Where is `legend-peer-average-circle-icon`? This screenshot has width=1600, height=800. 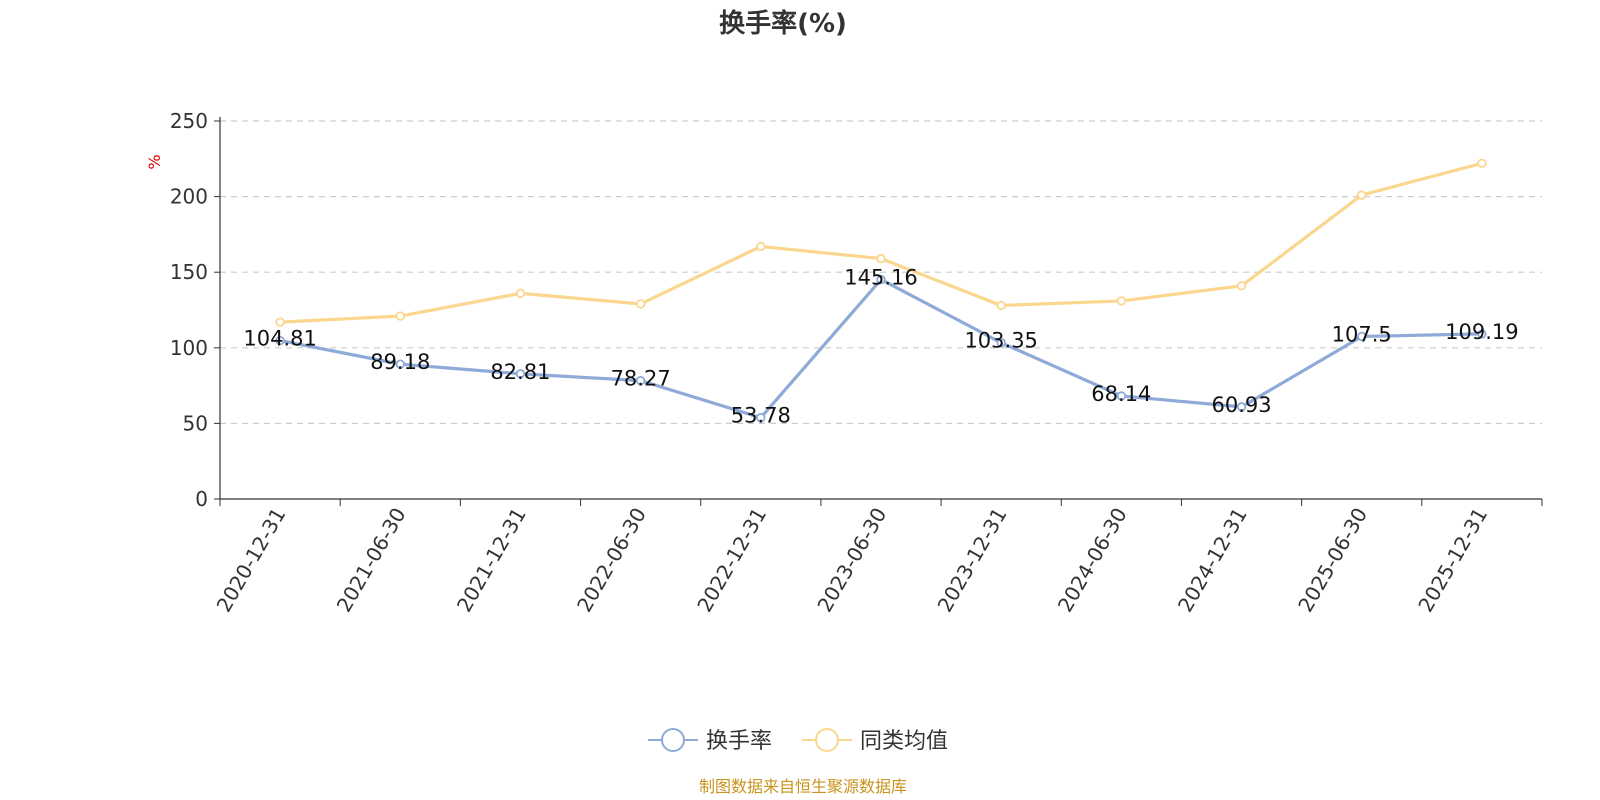 legend-peer-average-circle-icon is located at coordinates (827, 740).